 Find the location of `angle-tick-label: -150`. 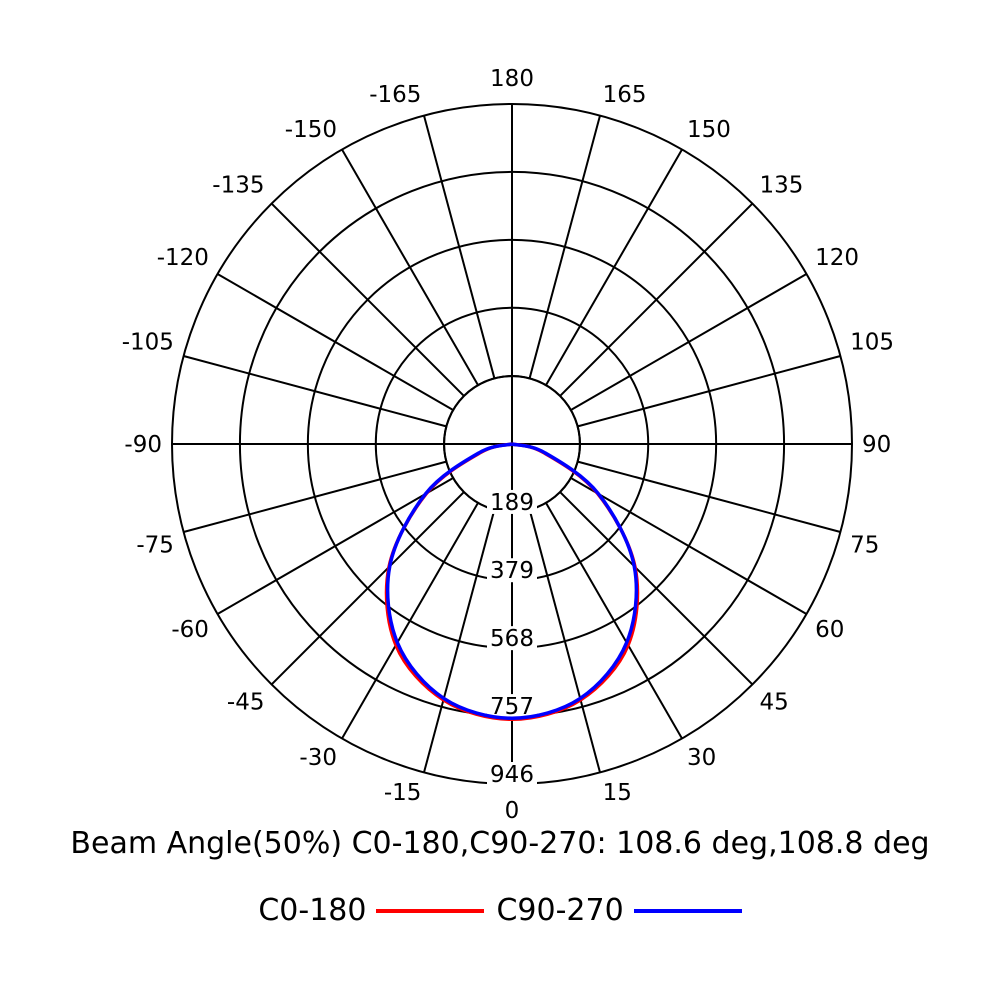

angle-tick-label: -150 is located at coordinates (311, 130).